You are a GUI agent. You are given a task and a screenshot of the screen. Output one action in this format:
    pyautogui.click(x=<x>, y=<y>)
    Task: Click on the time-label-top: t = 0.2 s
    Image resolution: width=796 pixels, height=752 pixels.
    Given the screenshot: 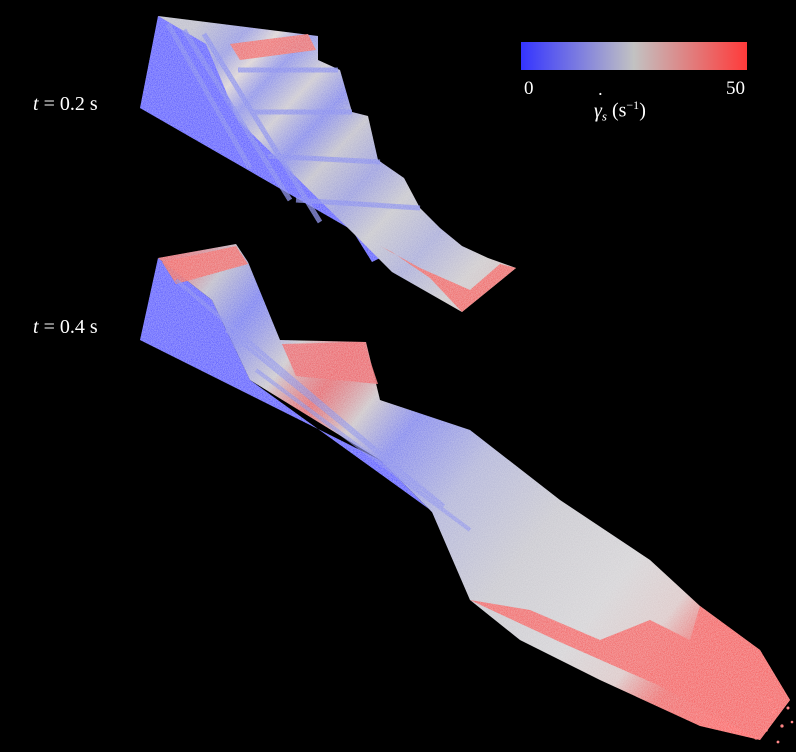 What is the action you would take?
    pyautogui.click(x=65, y=104)
    